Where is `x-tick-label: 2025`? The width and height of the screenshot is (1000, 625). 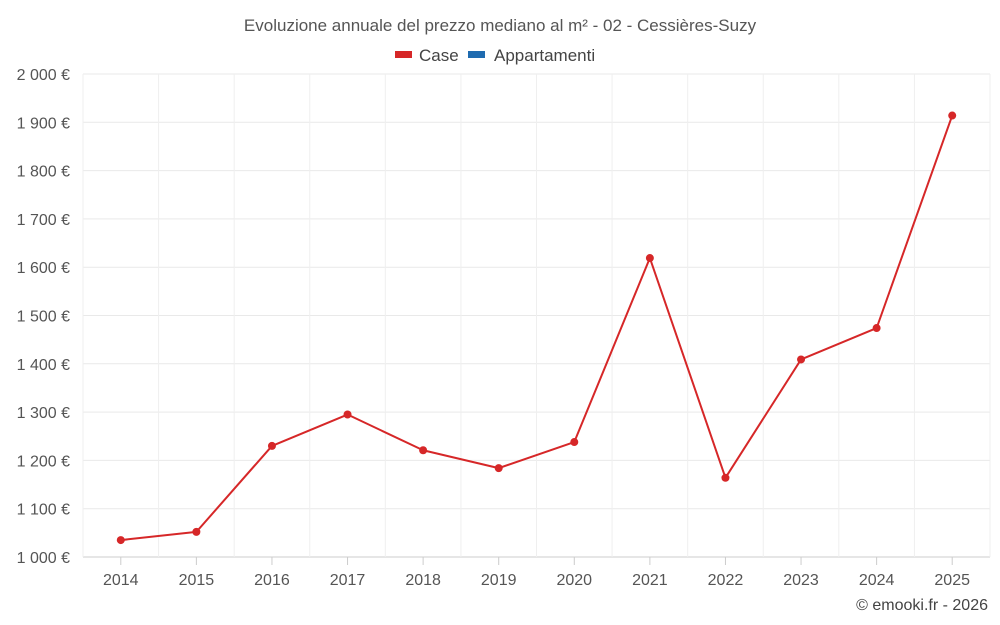
x-tick-label: 2025 is located at coordinates (952, 580).